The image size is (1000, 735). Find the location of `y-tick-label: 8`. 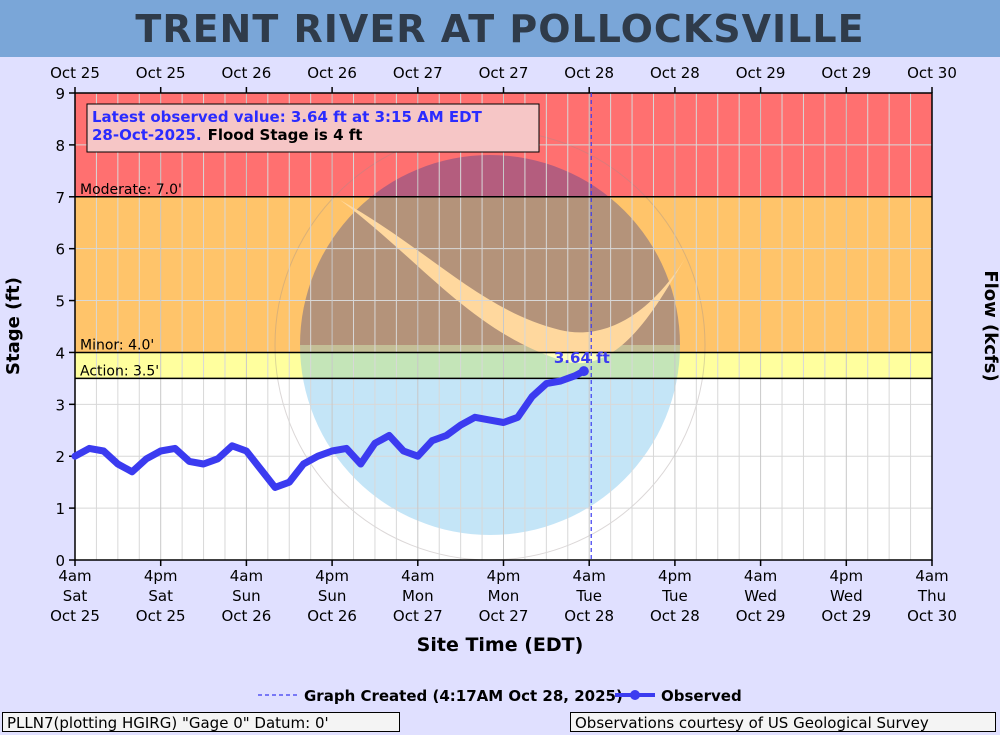

y-tick-label: 8 is located at coordinates (60, 146).